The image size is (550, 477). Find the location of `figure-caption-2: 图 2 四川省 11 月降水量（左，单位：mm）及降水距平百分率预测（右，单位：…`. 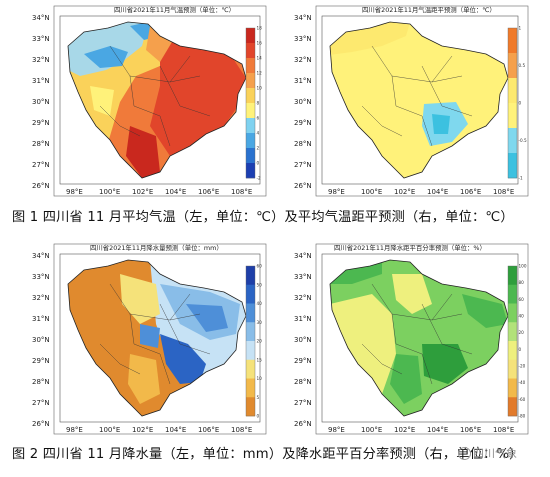

figure-caption-2: 图 2 四川省 11 月降水量（左，单位：mm）及降水距平百分率预测（右，单位：… is located at coordinates (267, 454).